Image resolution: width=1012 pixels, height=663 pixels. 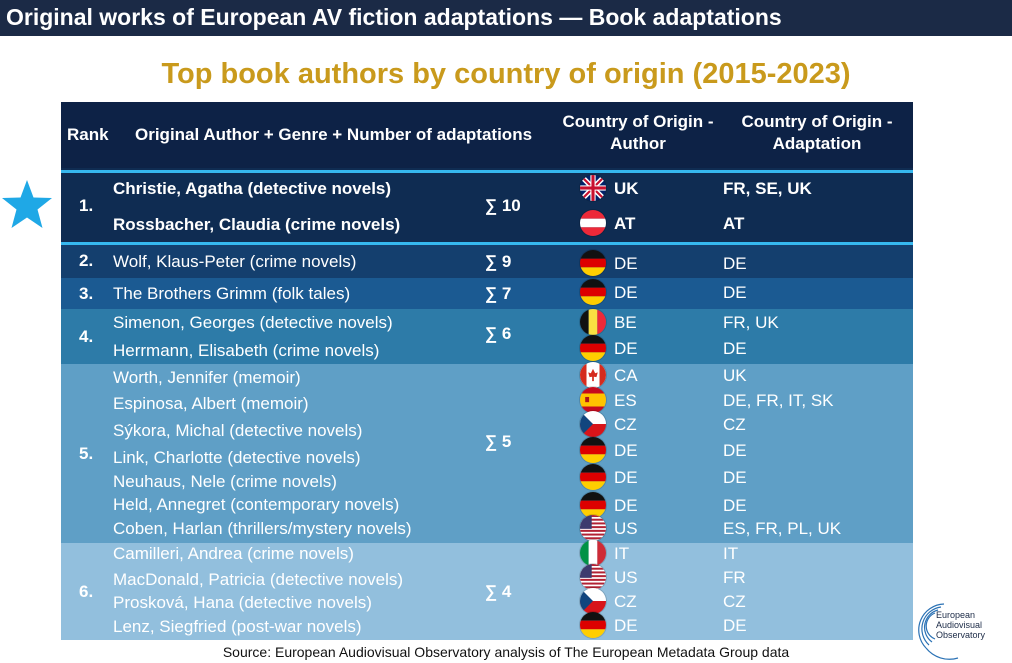 I want to click on at-flag-icon, so click(x=593, y=223).